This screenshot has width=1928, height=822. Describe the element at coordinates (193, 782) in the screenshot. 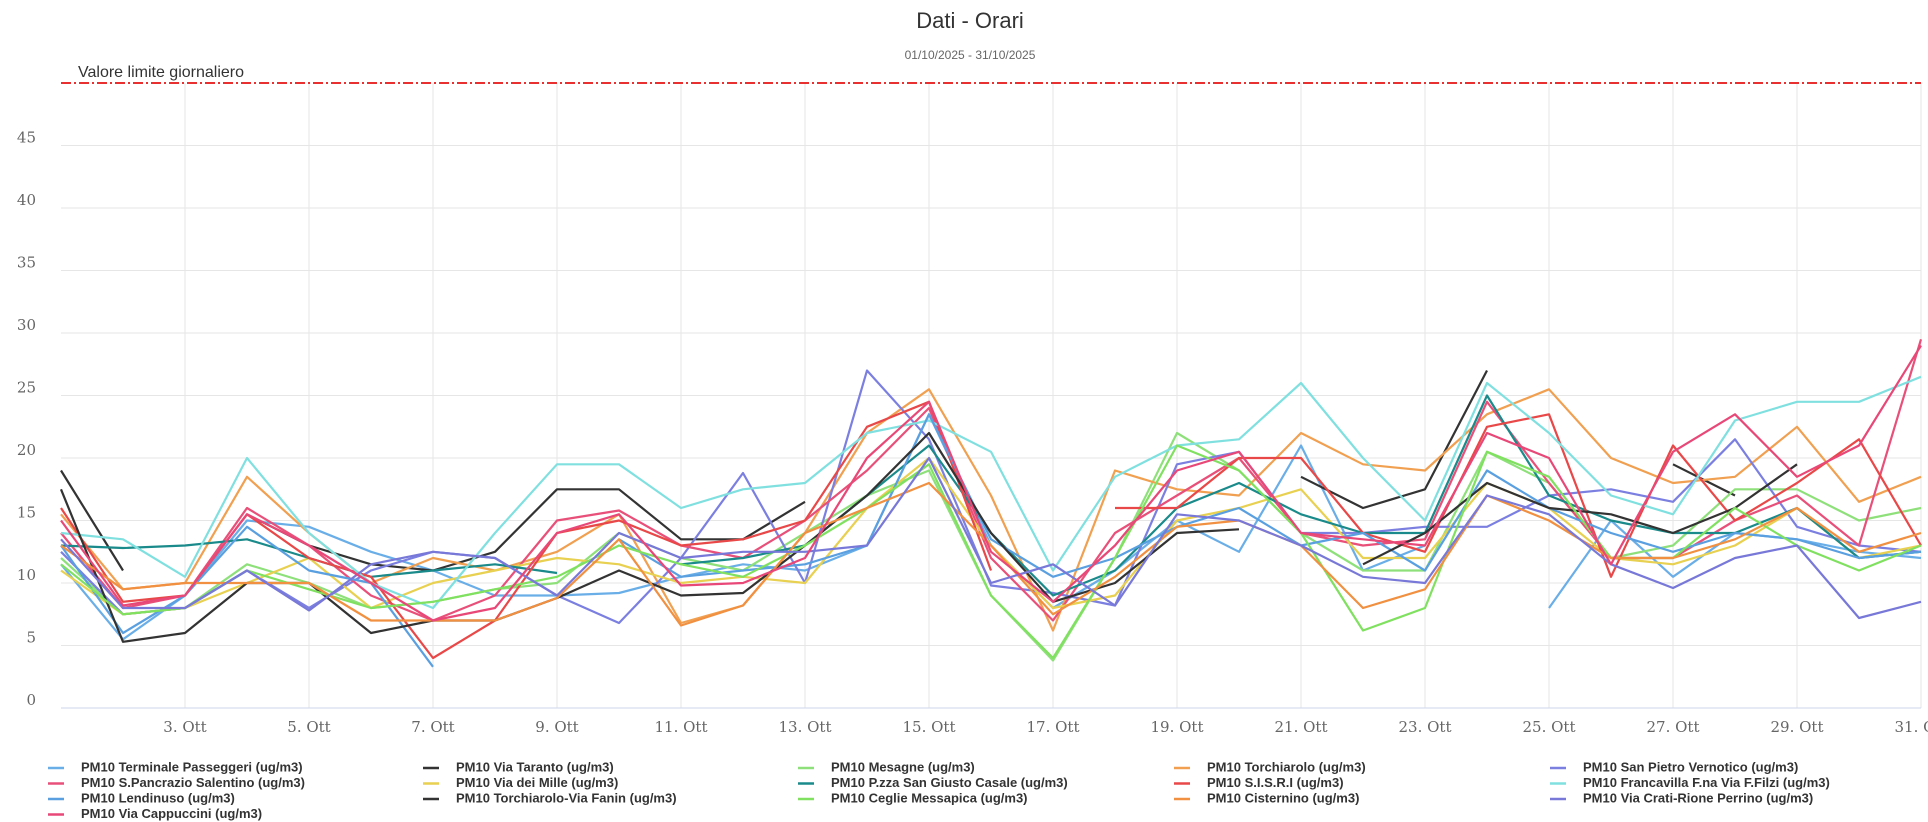

I see `legend-label: PM10 S.Pancrazio Salentino (ug/m3)` at that location.